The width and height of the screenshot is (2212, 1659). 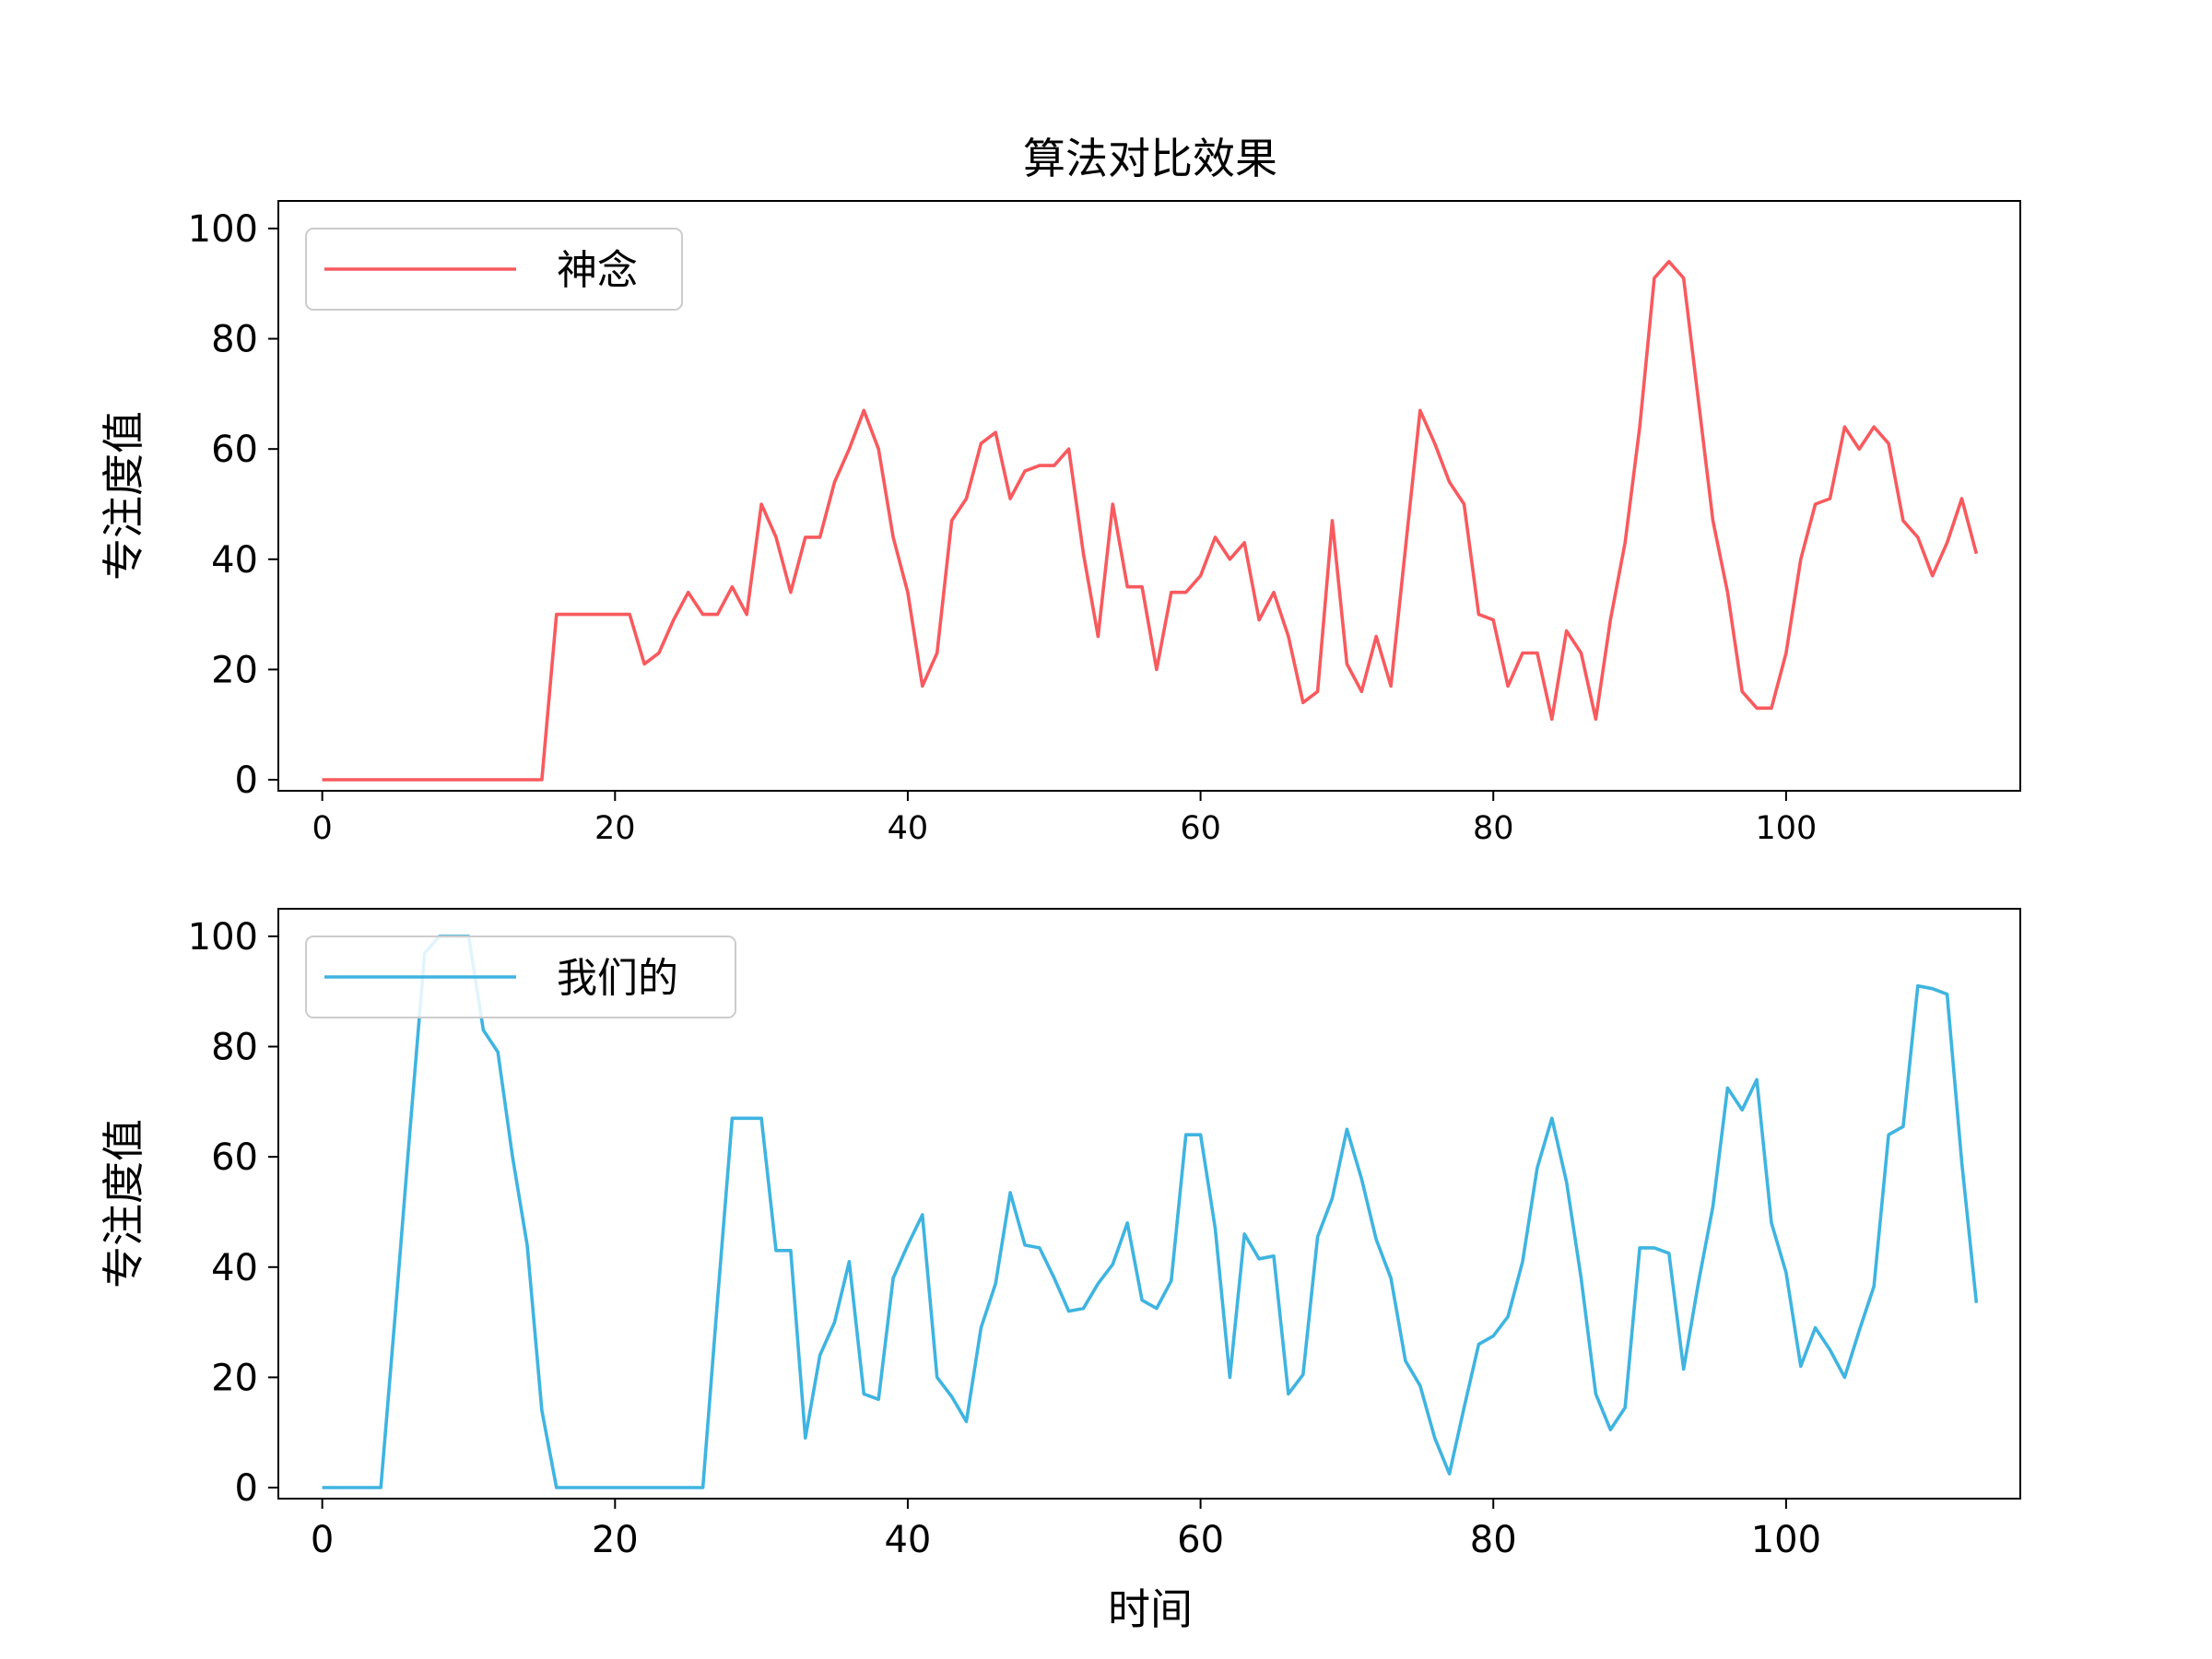 What do you see at coordinates (1150, 1609) in the screenshot?
I see `x-axis-label: 时间` at bounding box center [1150, 1609].